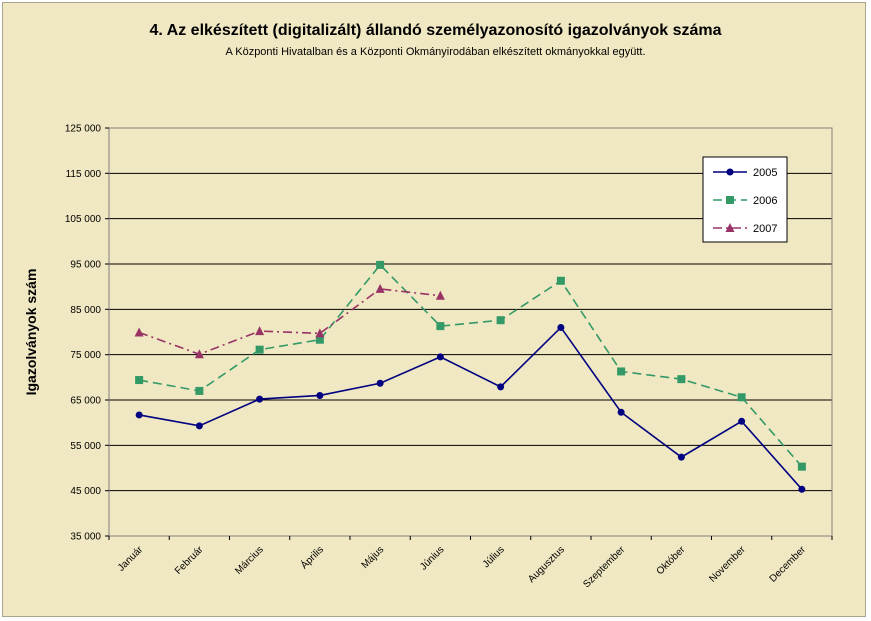 This screenshot has width=871, height=621. I want to click on x-tick-label: Június, so click(432, 558).